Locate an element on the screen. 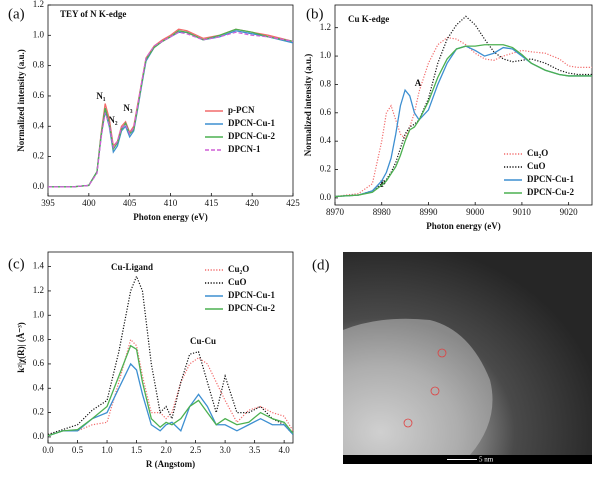 The image size is (600, 481). x-tick-label: 415 is located at coordinates (212, 203).